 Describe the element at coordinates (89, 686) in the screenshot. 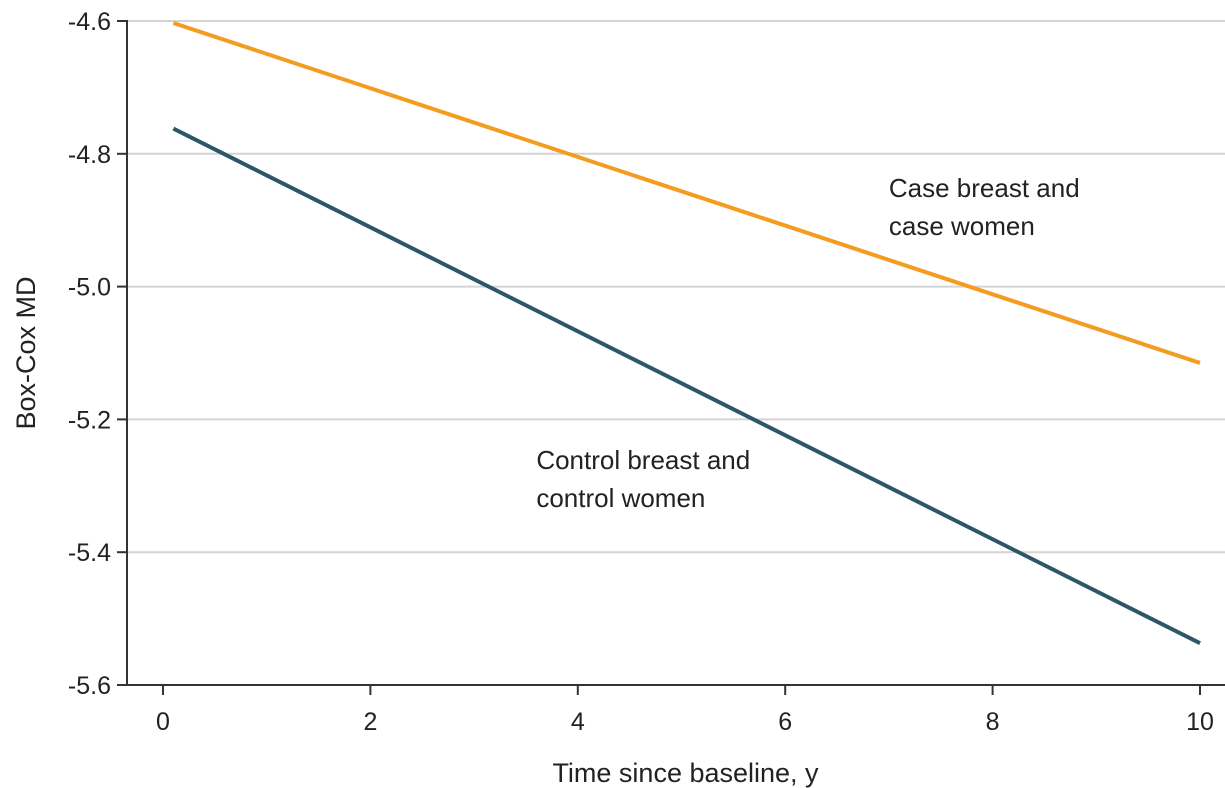

I see `y-tick-label: -5.6` at that location.